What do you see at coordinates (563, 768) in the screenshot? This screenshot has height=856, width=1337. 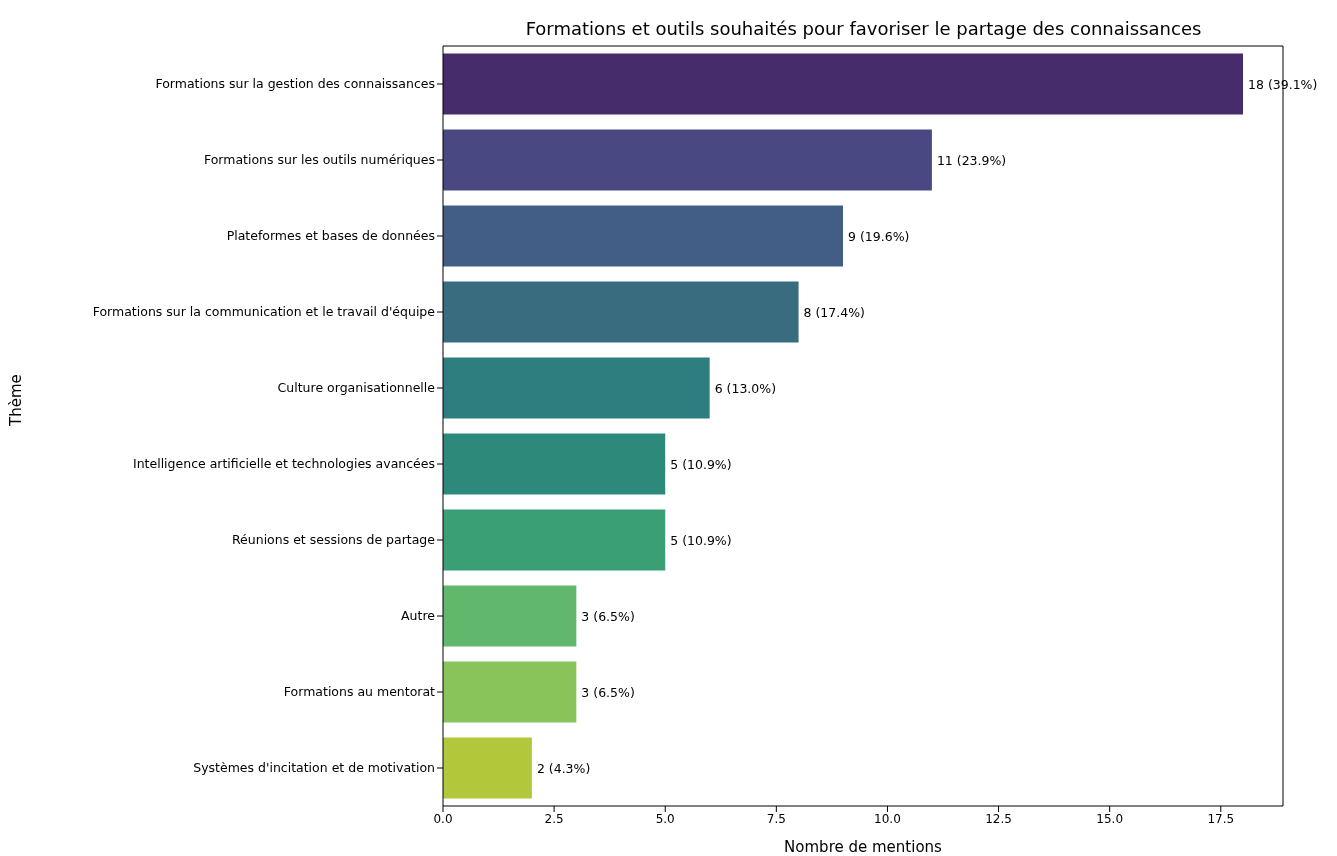 I see `data-label: 2 (4.3%)` at bounding box center [563, 768].